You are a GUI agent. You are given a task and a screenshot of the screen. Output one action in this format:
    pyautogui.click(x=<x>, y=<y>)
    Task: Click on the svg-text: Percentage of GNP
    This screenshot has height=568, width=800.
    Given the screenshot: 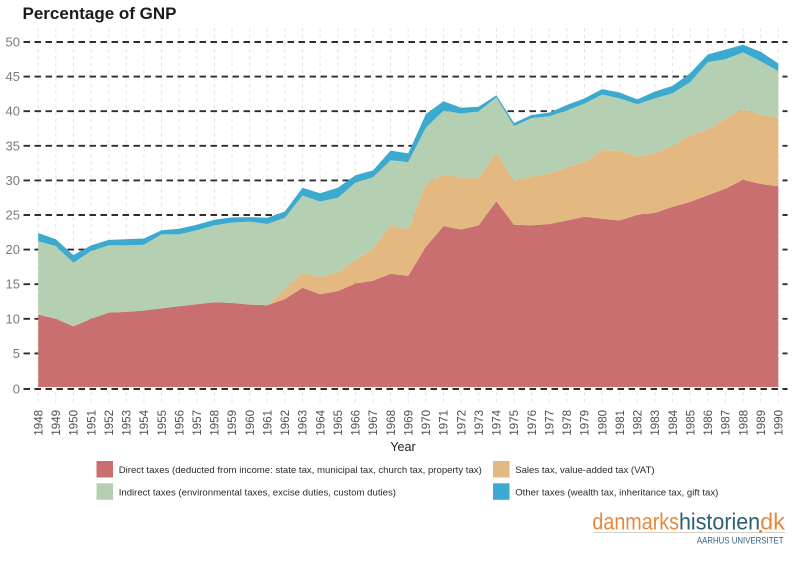 What is the action you would take?
    pyautogui.click(x=100, y=13)
    